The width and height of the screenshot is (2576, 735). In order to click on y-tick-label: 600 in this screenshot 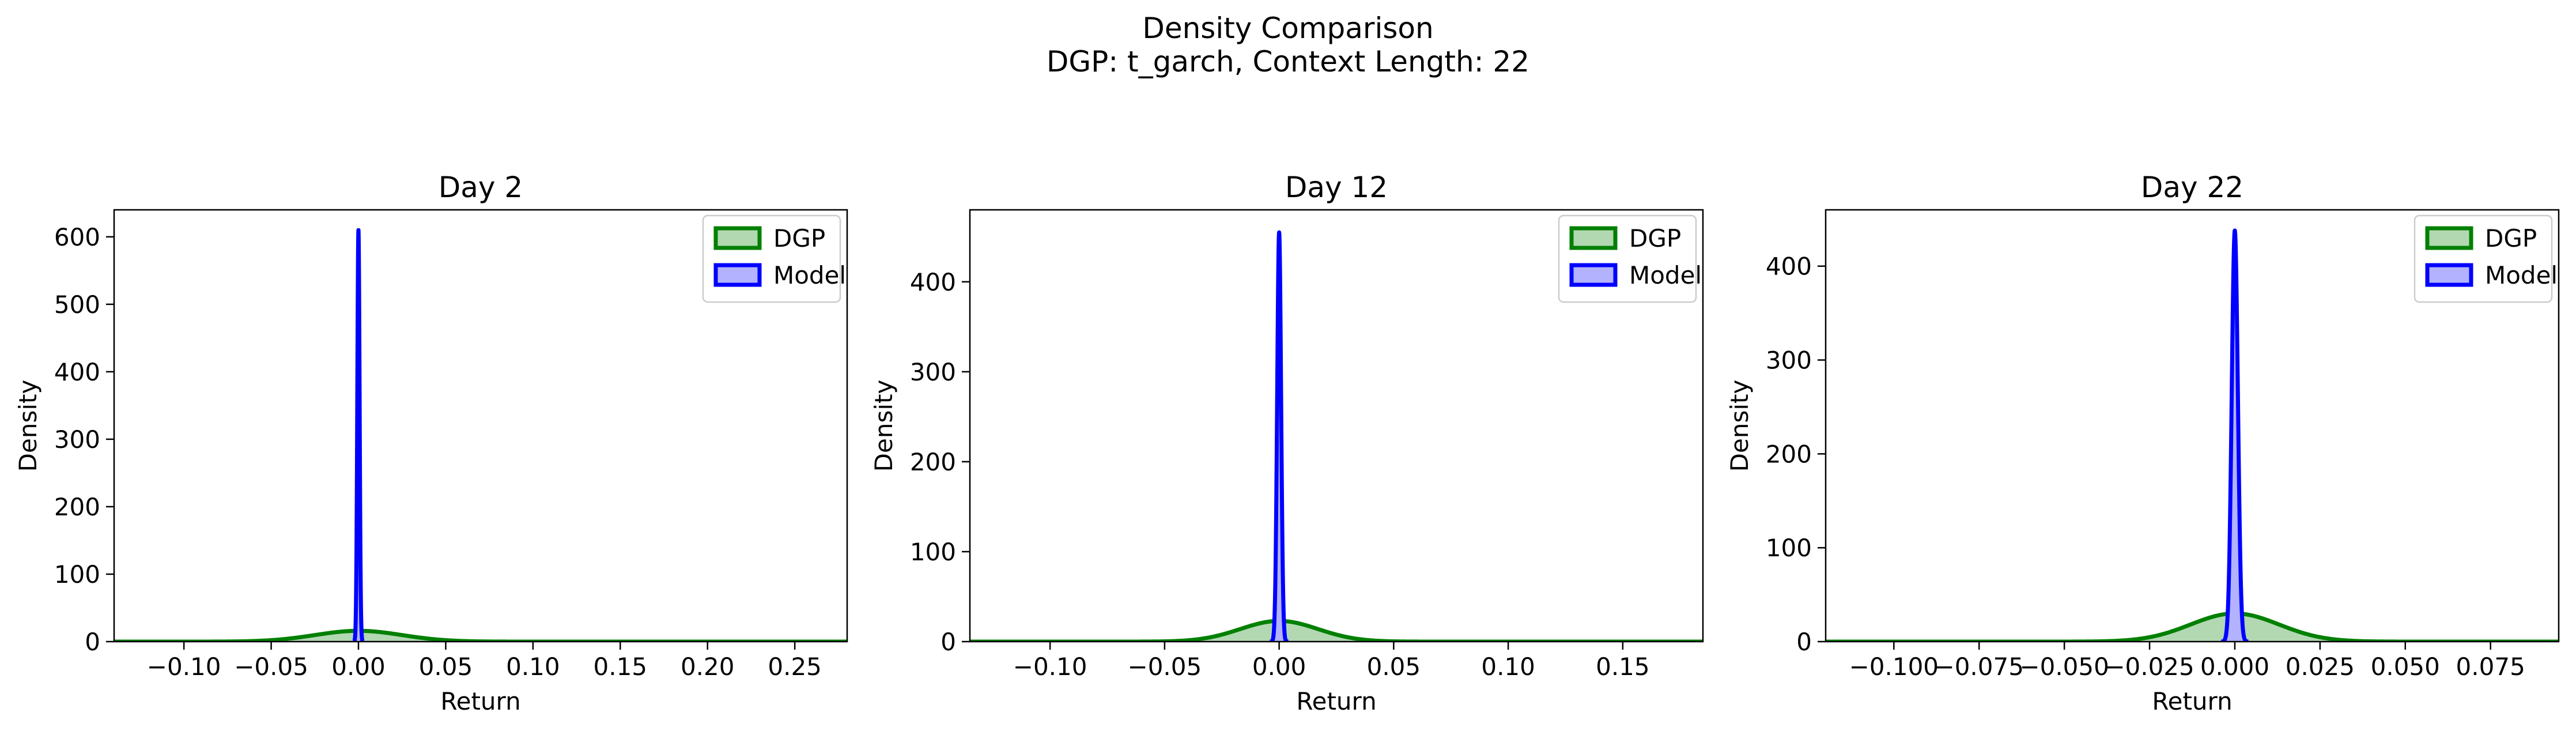, I will do `click(77, 237)`.